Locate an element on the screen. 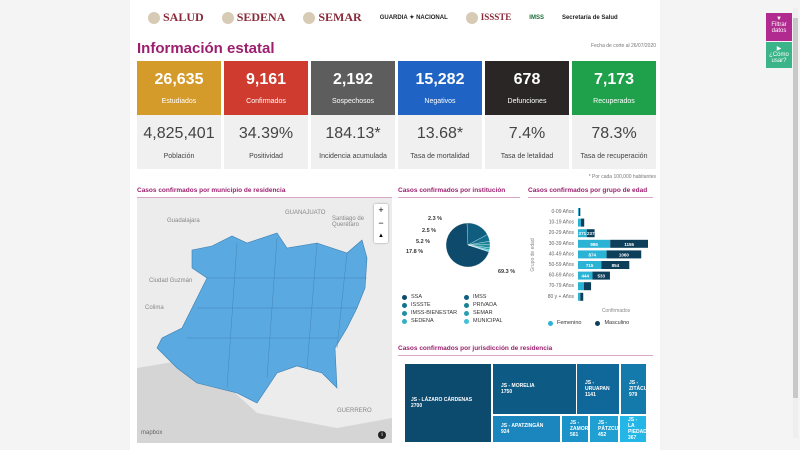 The image size is (800, 450). footnote: * Por cada 100,000 habitantes is located at coordinates (622, 177).